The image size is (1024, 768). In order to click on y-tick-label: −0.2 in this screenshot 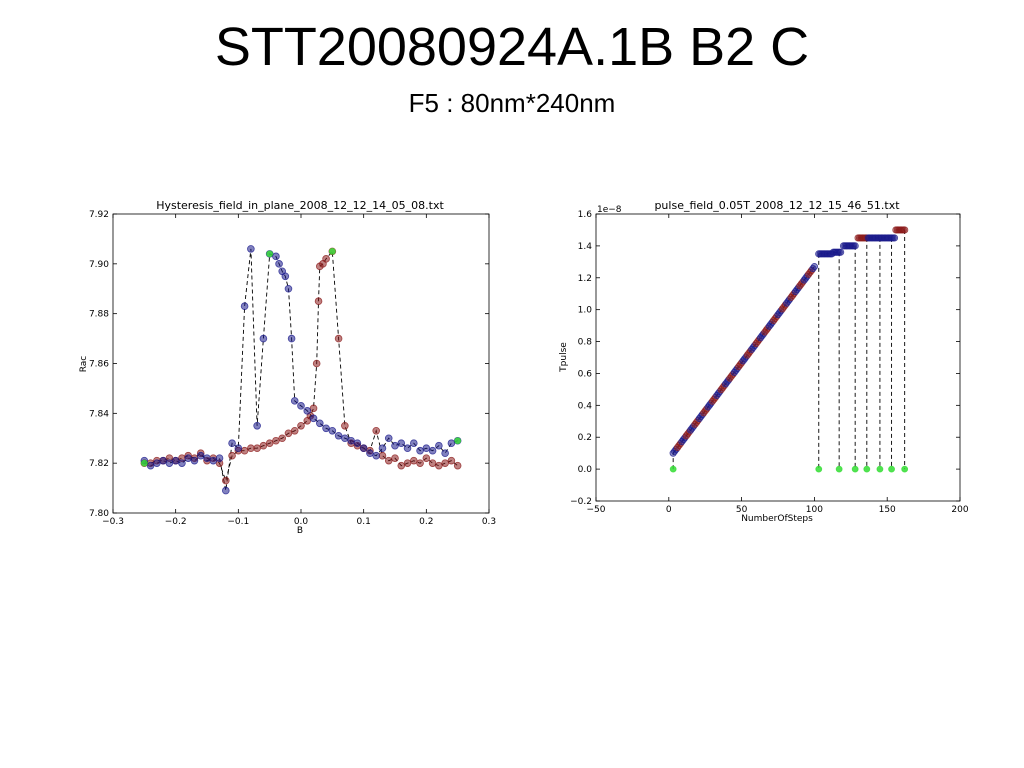, I will do `click(581, 502)`.